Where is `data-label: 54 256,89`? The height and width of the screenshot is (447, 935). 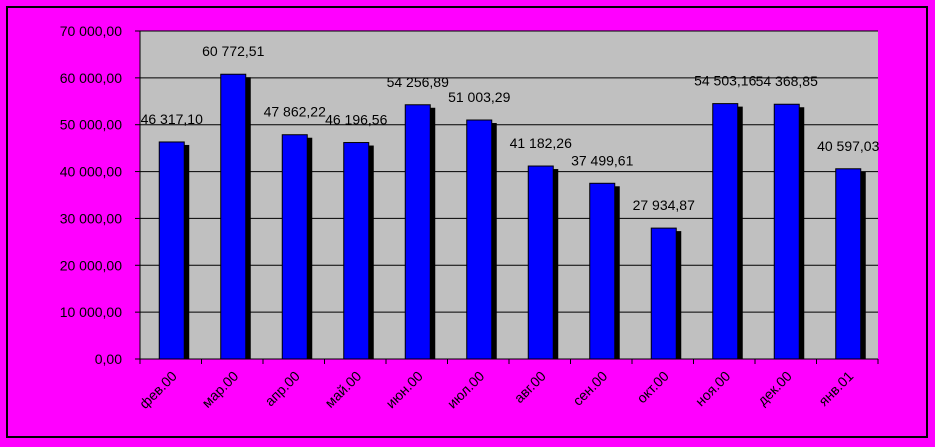 data-label: 54 256,89 is located at coordinates (418, 82).